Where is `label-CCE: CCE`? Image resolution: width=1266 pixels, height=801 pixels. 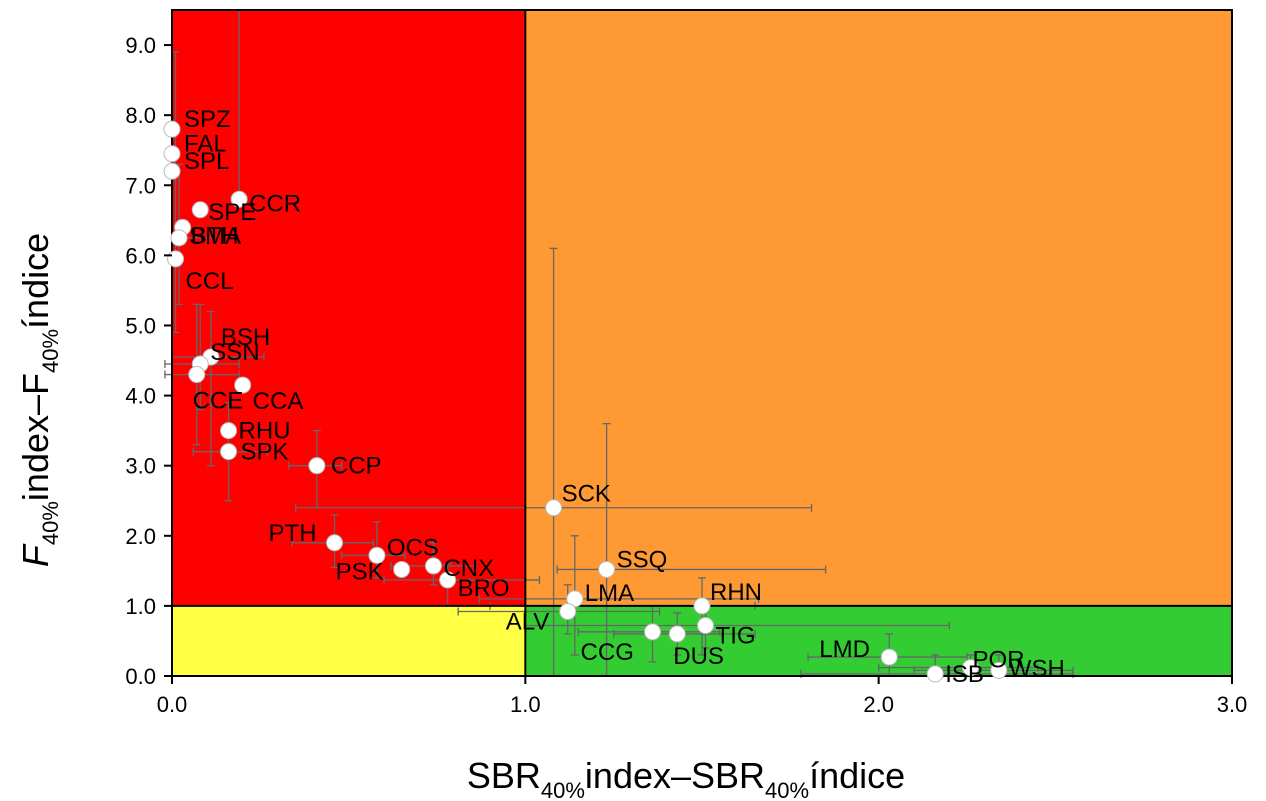 label-CCE: CCE is located at coordinates (218, 401).